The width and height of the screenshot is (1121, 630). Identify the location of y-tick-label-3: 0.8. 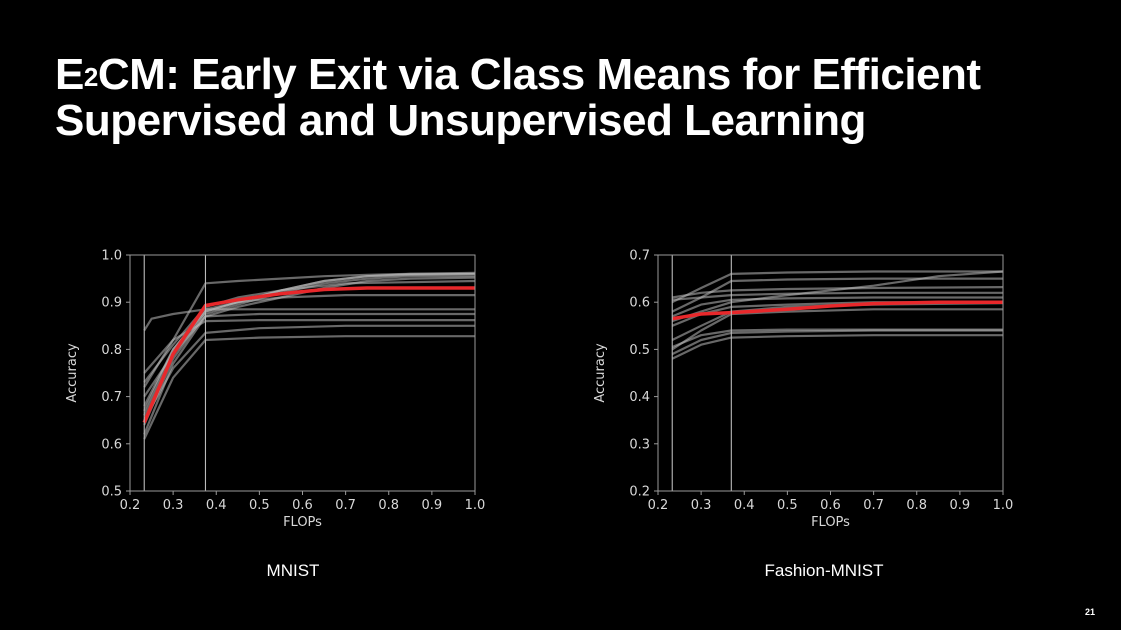
(111, 350).